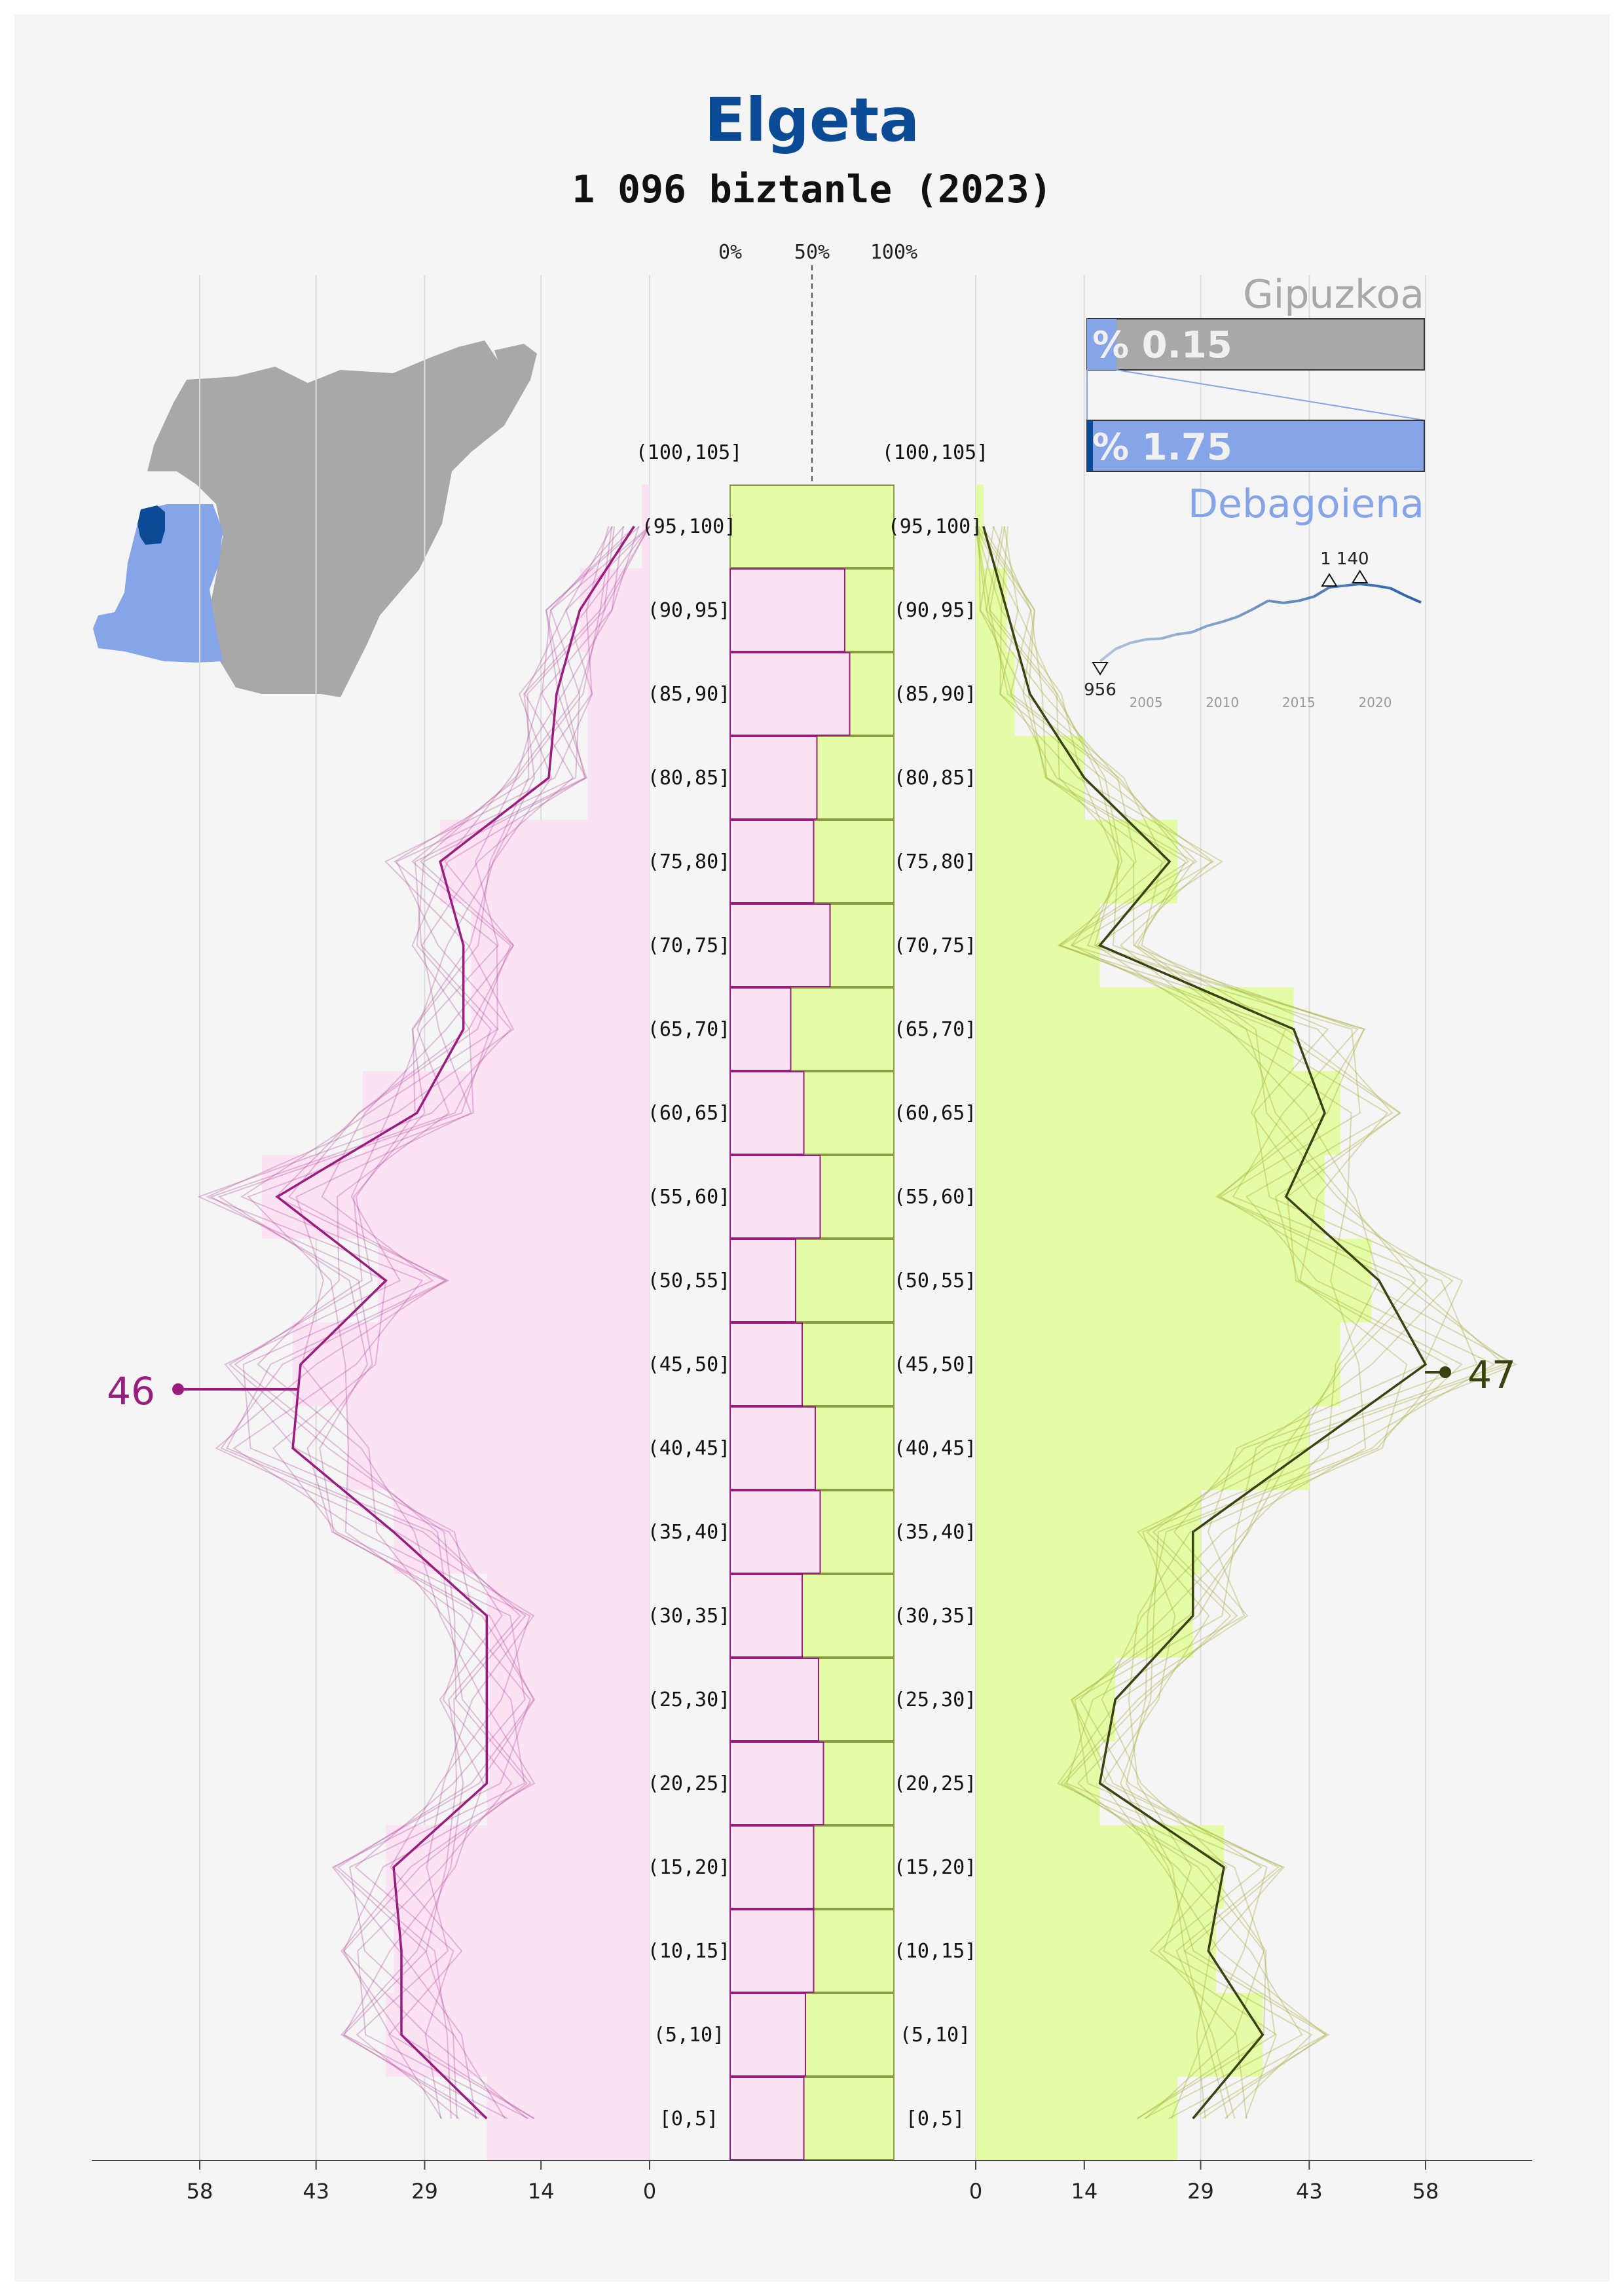 The height and width of the screenshot is (2296, 1624). I want to click on x-tick-right-0: 0, so click(975, 2191).